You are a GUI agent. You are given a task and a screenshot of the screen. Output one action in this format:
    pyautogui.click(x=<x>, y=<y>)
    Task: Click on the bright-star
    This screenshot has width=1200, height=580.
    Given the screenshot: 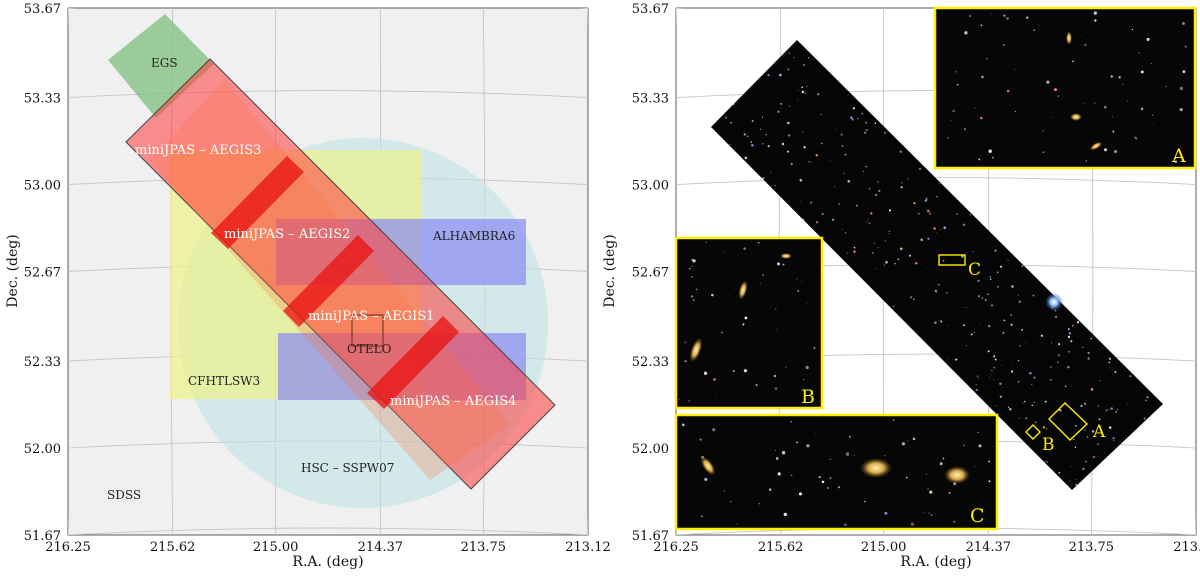 What is the action you would take?
    pyautogui.click(x=1054, y=302)
    